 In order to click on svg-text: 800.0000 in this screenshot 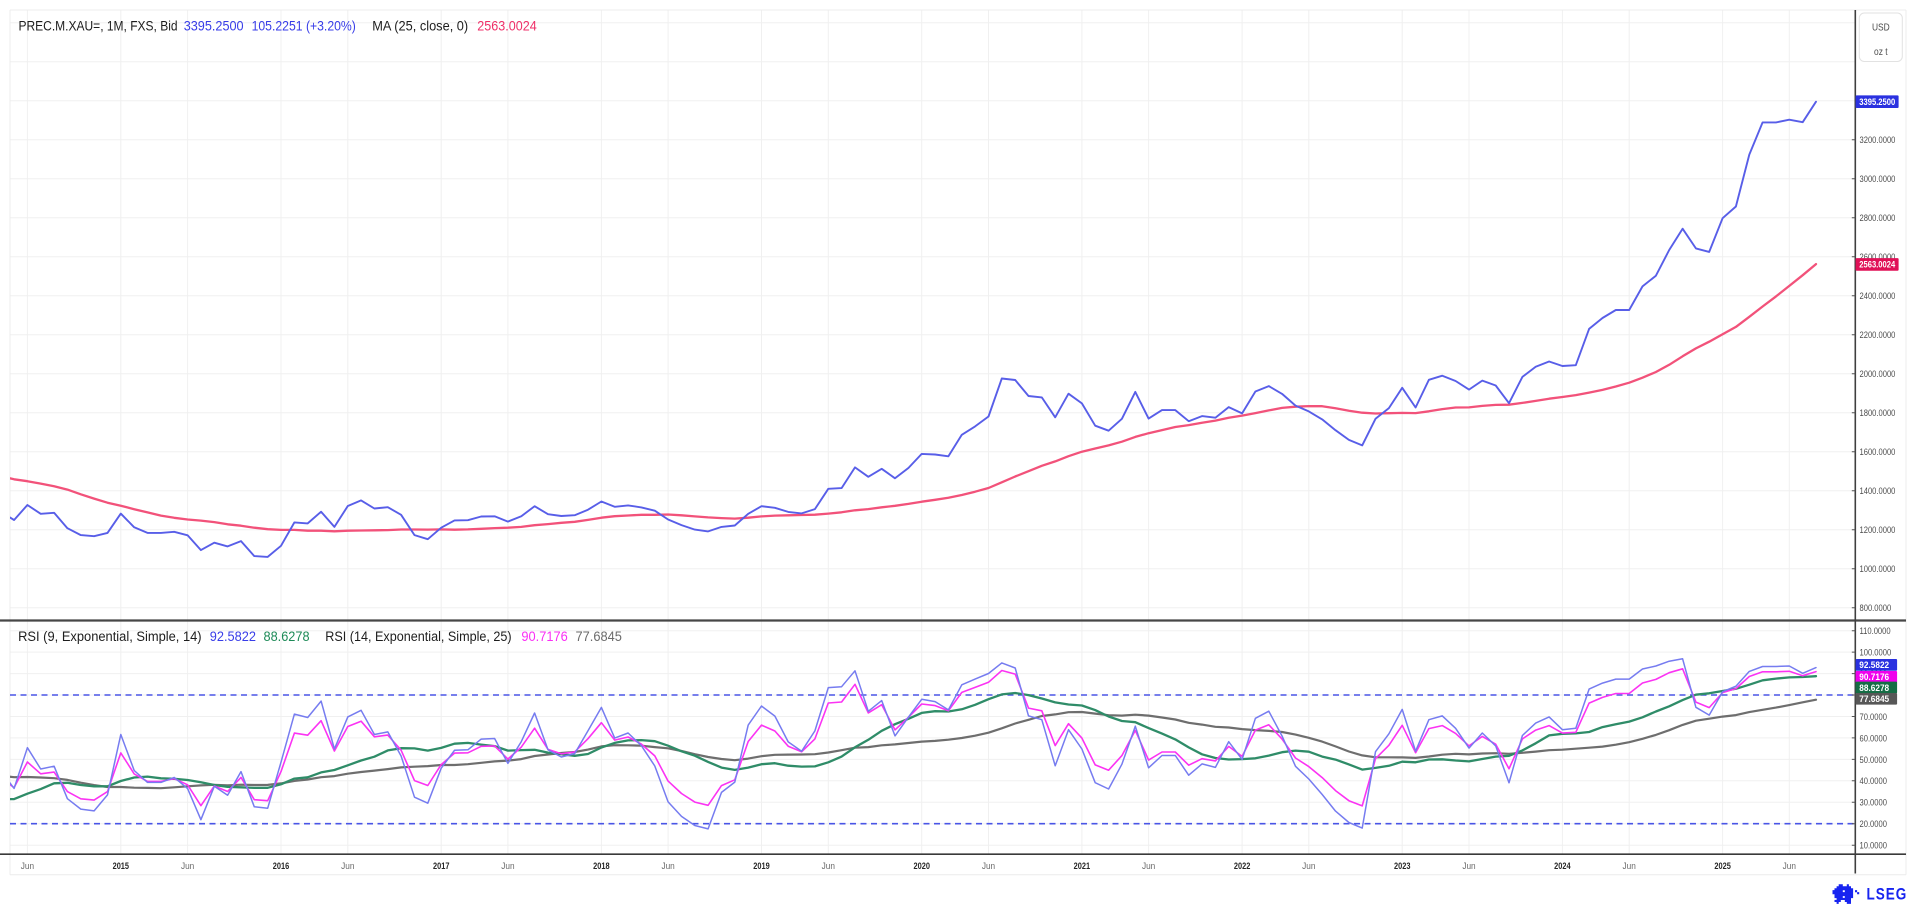, I will do `click(1876, 607)`.